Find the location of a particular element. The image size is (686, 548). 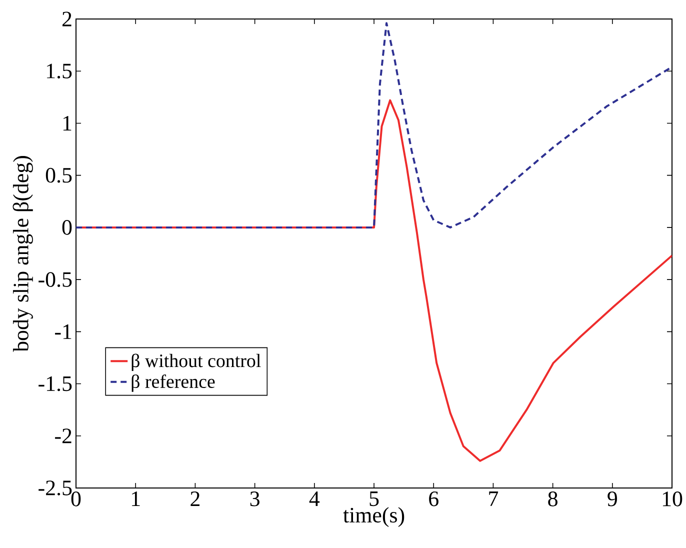

y-tick-label: 1.5 is located at coordinates (59, 71).